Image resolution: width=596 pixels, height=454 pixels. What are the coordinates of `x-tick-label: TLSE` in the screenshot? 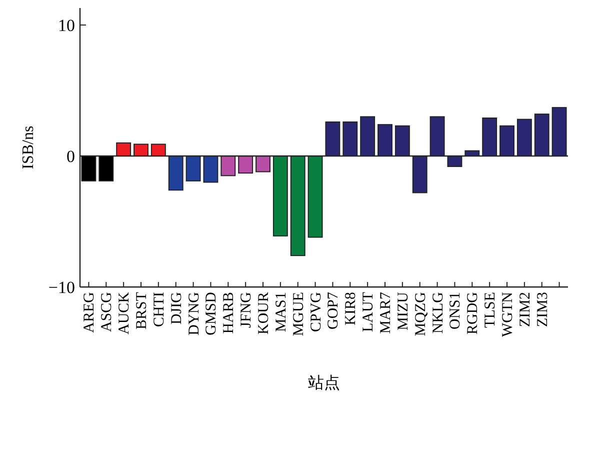 It's located at (490, 310).